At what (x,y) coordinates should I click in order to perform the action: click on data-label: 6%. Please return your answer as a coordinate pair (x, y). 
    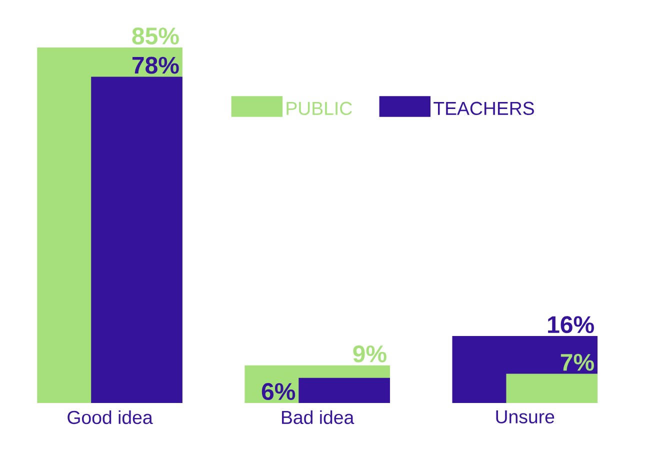
    Looking at the image, I should click on (279, 391).